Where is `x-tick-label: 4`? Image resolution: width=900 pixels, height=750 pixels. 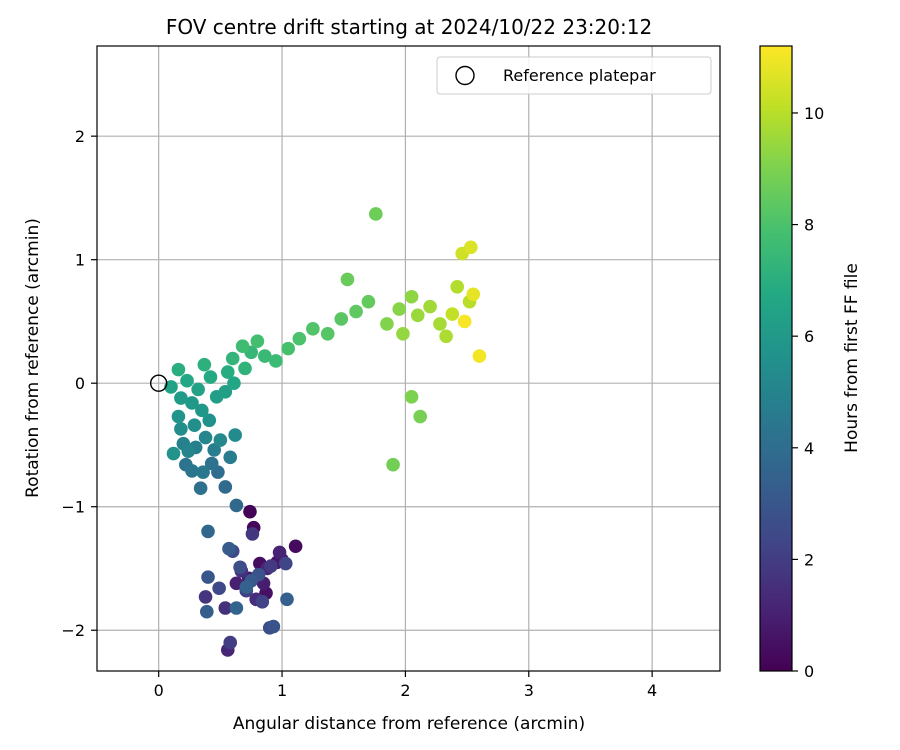 x-tick-label: 4 is located at coordinates (652, 690).